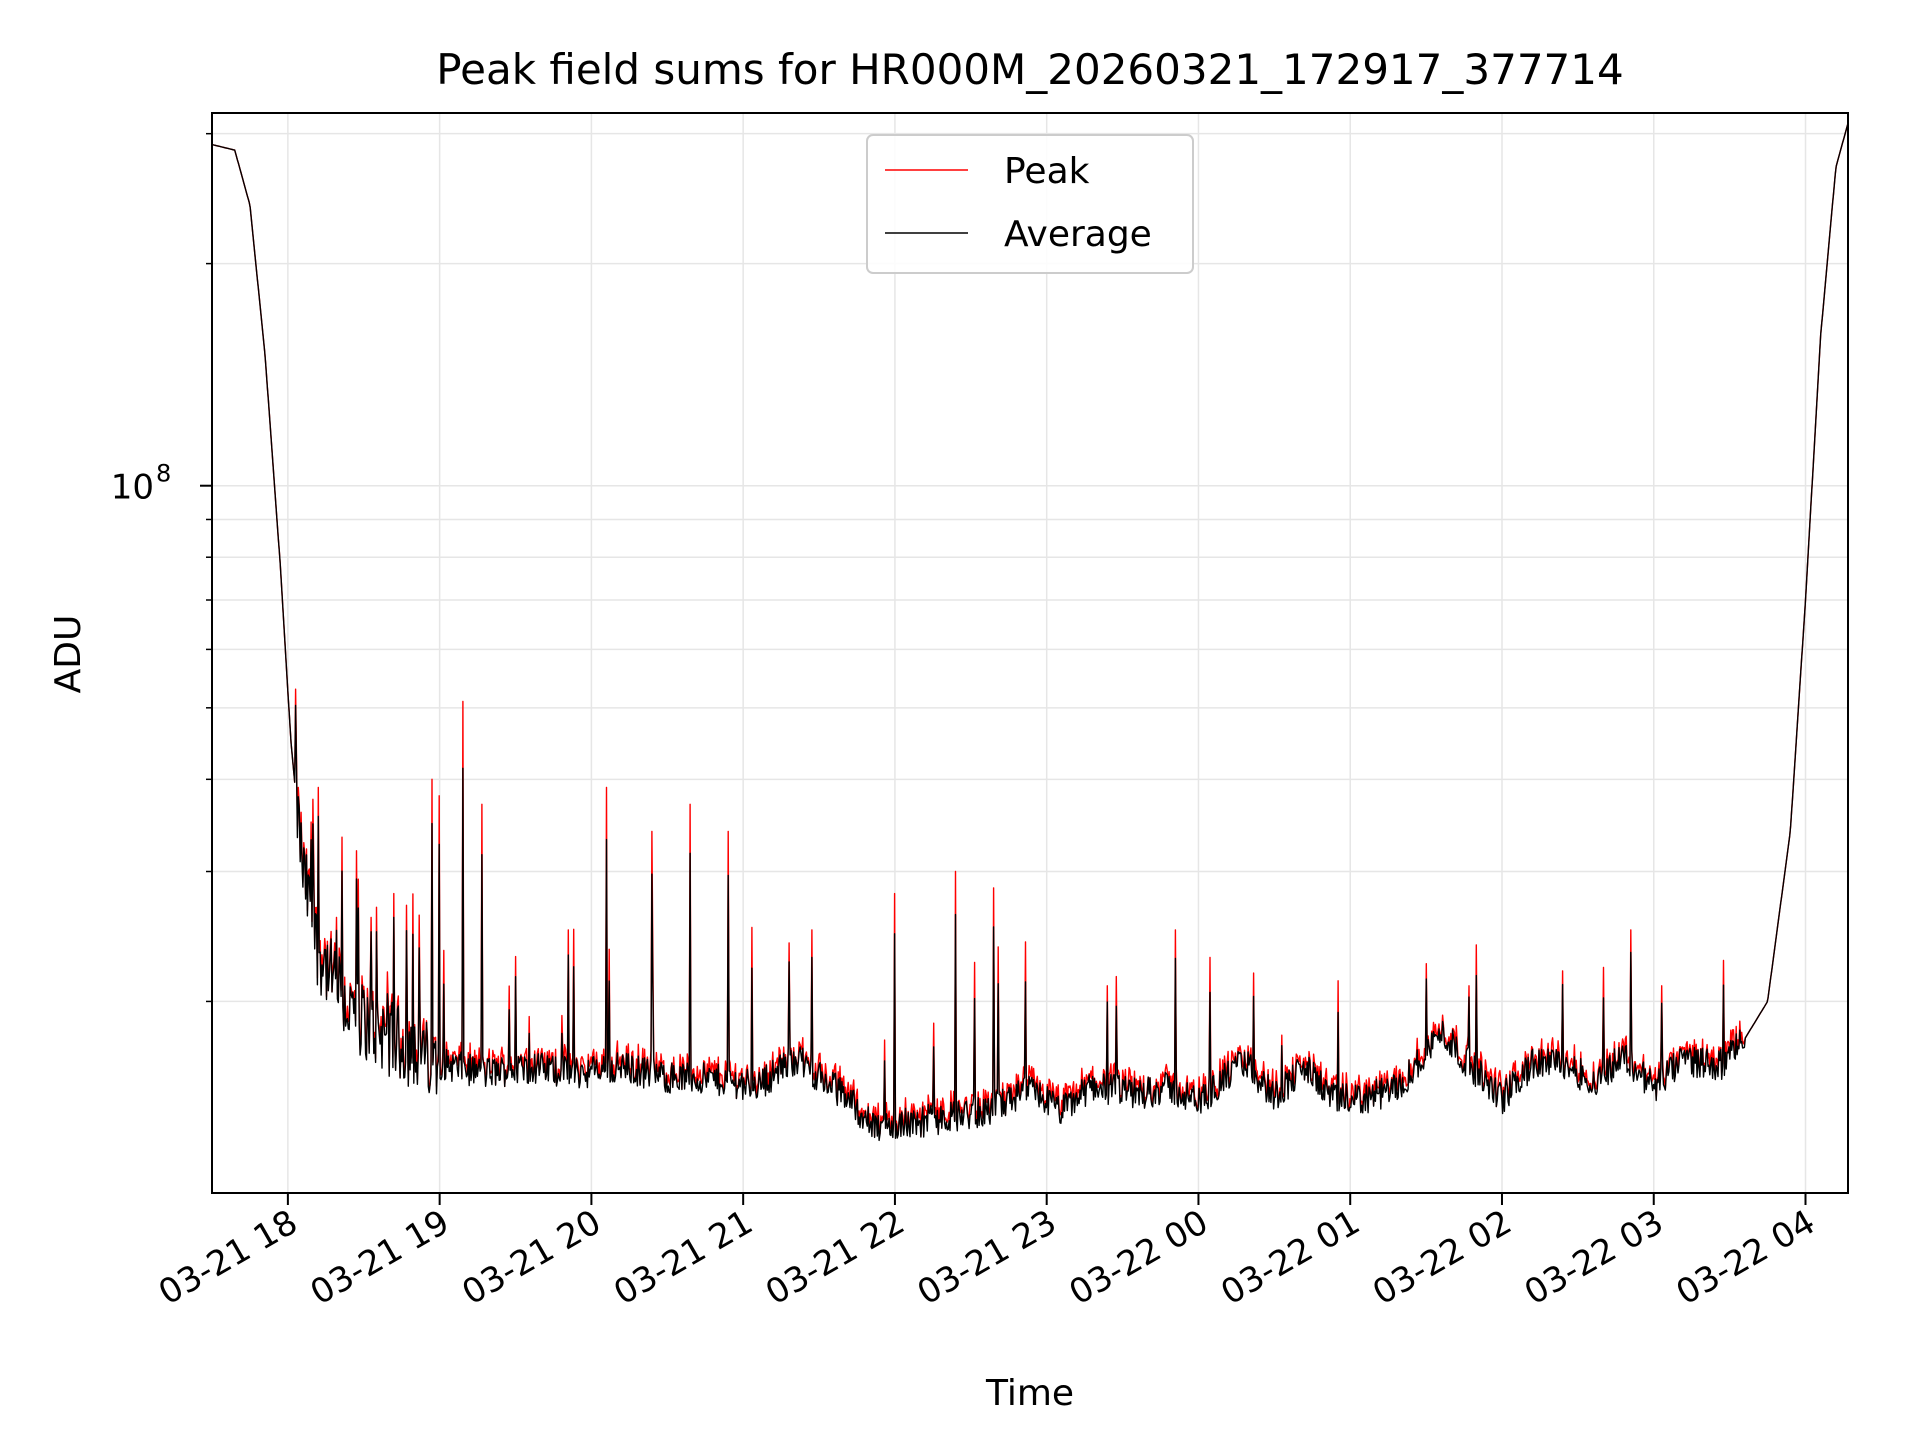  Describe the element at coordinates (1047, 171) in the screenshot. I see `legend-label-peak: Peak` at that location.